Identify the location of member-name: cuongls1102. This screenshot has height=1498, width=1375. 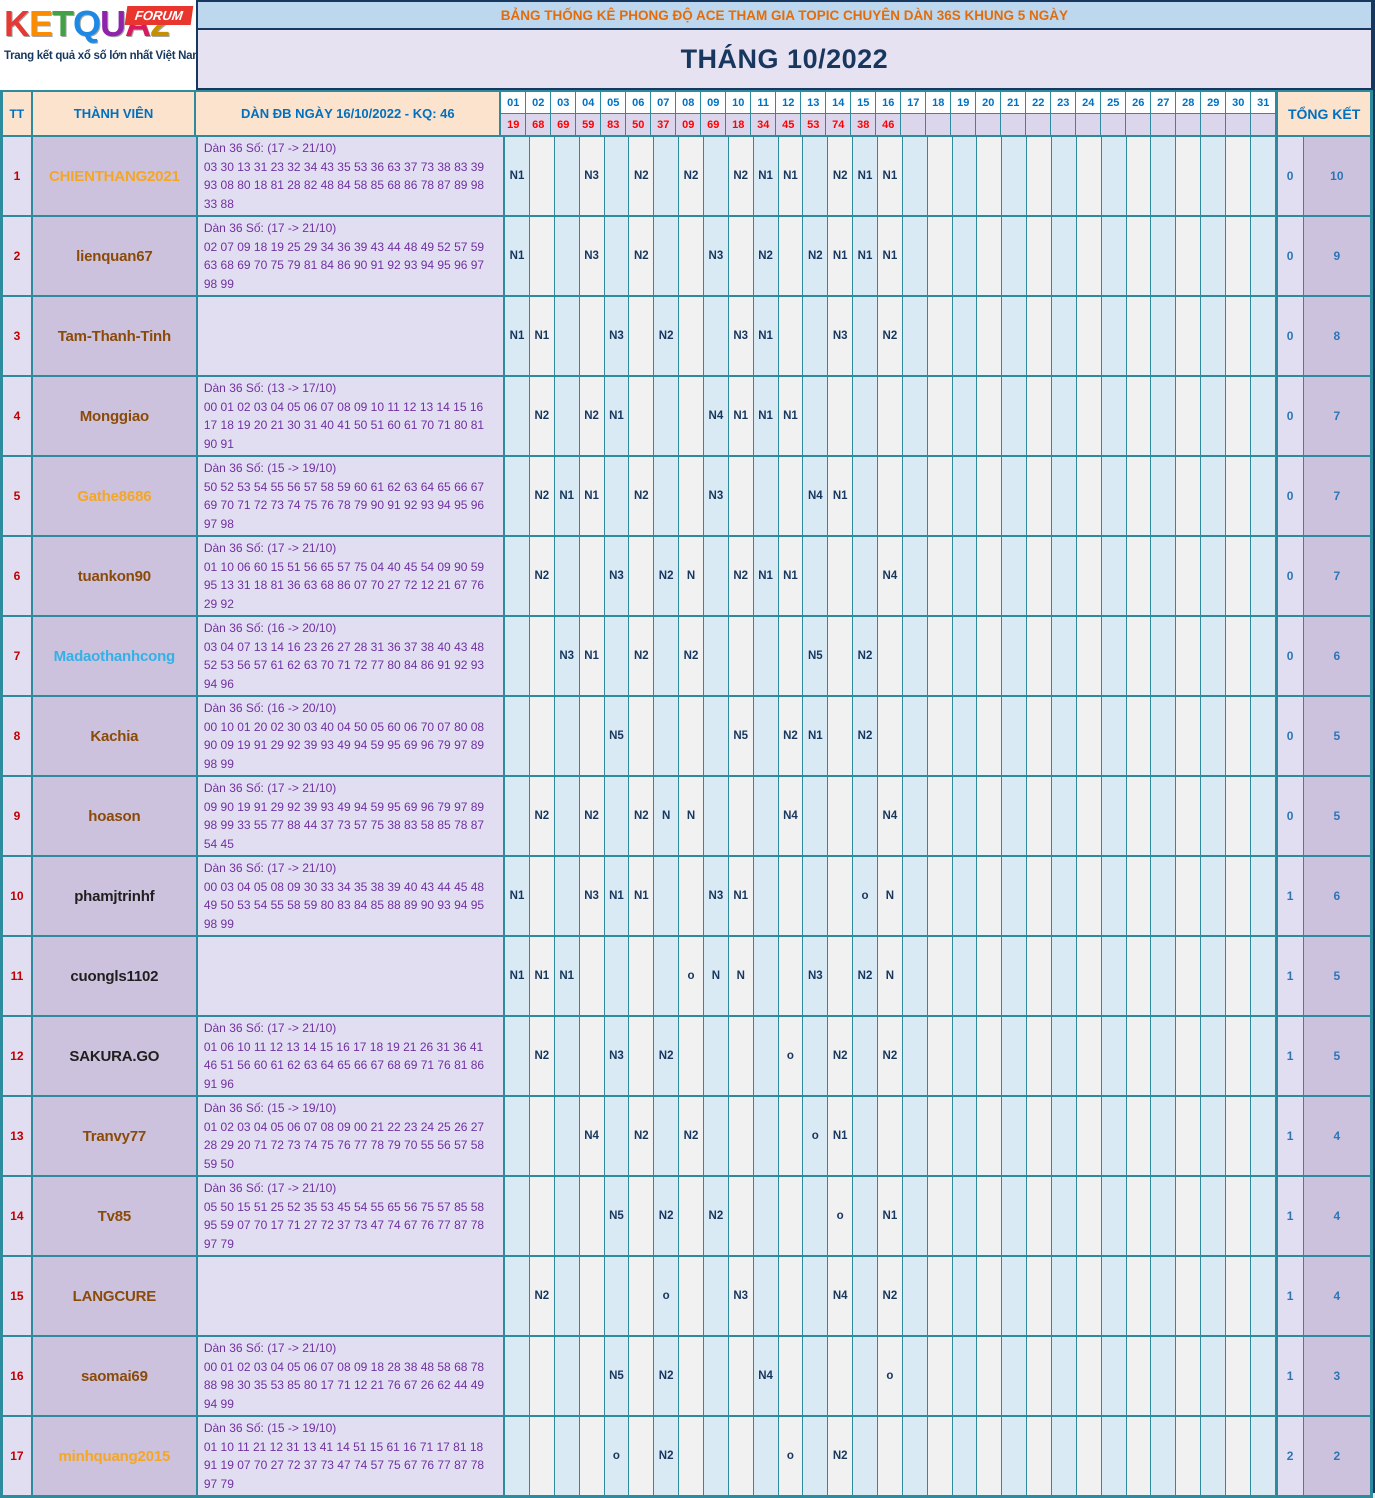
(115, 976).